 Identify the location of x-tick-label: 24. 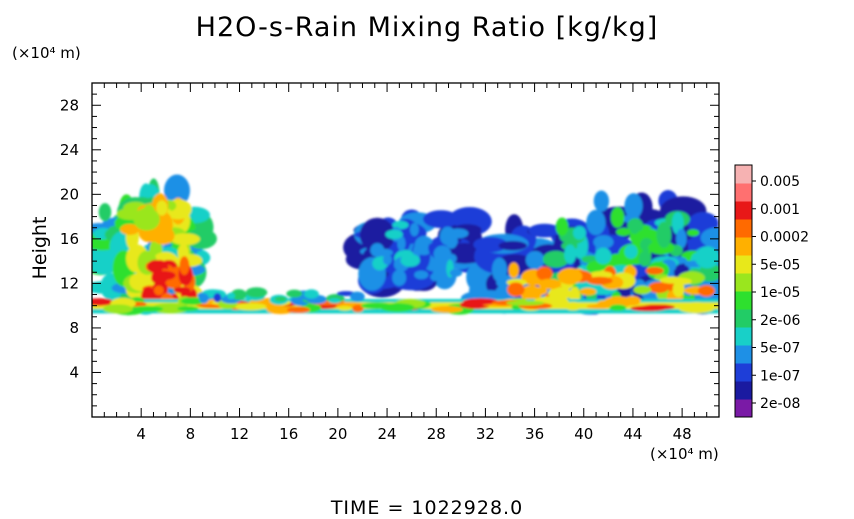
(387, 434).